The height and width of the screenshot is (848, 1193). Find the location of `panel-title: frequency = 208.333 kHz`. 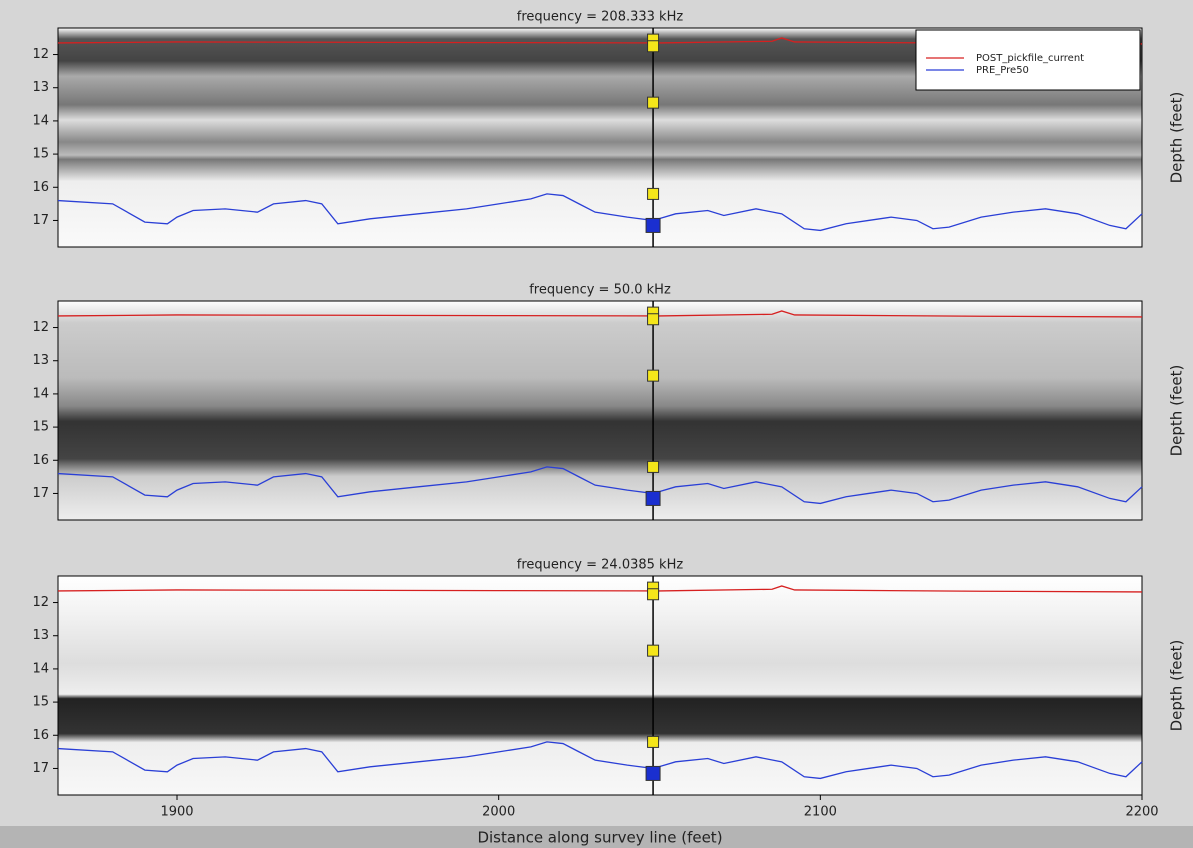

panel-title: frequency = 208.333 kHz is located at coordinates (600, 17).